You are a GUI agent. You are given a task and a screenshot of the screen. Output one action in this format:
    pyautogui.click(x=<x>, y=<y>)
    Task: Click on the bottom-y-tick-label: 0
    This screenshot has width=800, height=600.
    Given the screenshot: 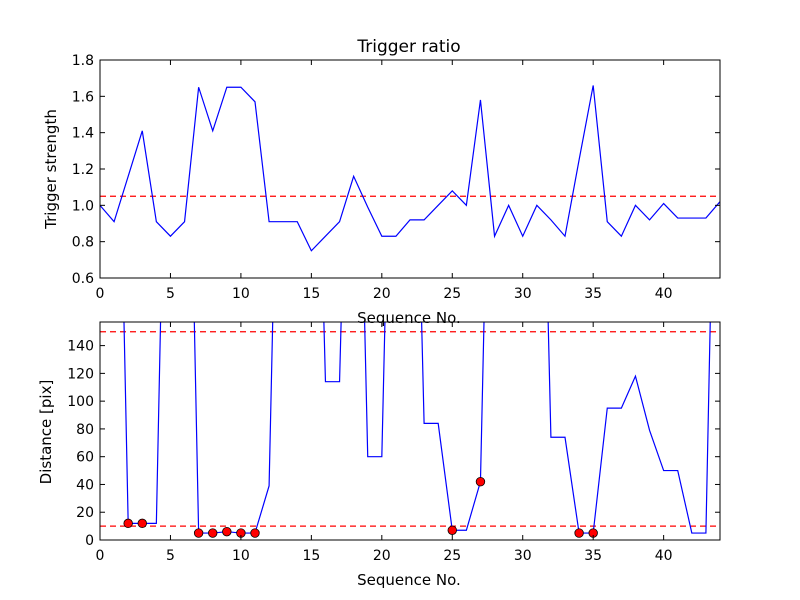 What is the action you would take?
    pyautogui.click(x=89, y=541)
    